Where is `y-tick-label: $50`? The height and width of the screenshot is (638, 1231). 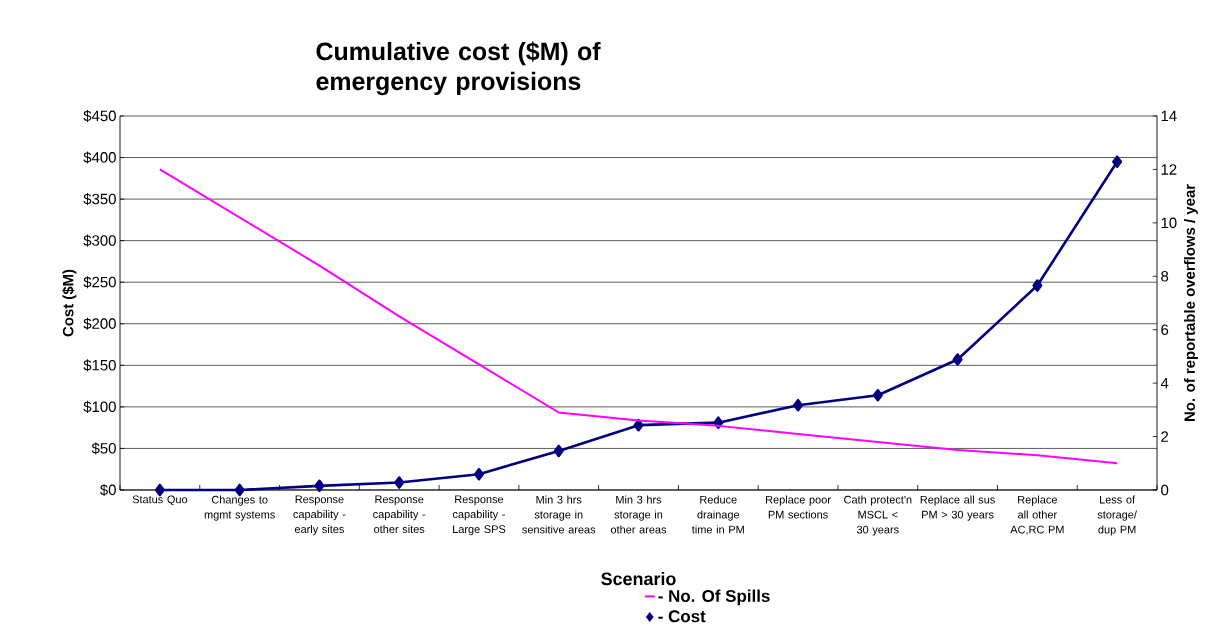
y-tick-label: $50 is located at coordinates (103, 448).